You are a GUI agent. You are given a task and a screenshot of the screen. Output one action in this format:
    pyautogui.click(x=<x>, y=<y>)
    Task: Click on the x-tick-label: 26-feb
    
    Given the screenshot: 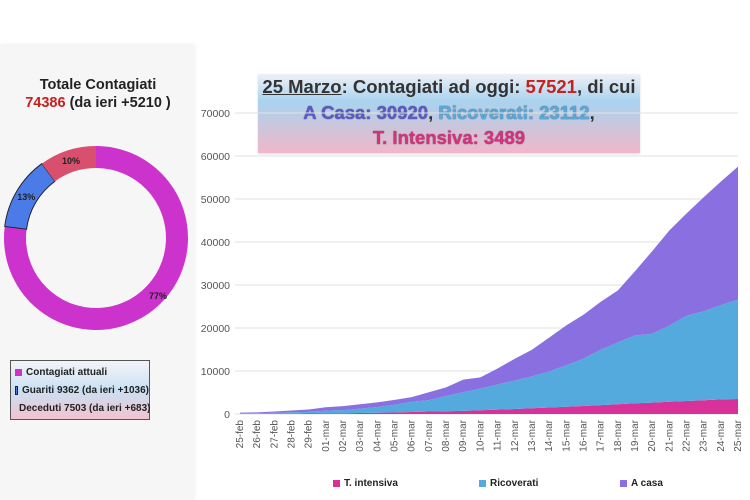 What is the action you would take?
    pyautogui.click(x=257, y=434)
    